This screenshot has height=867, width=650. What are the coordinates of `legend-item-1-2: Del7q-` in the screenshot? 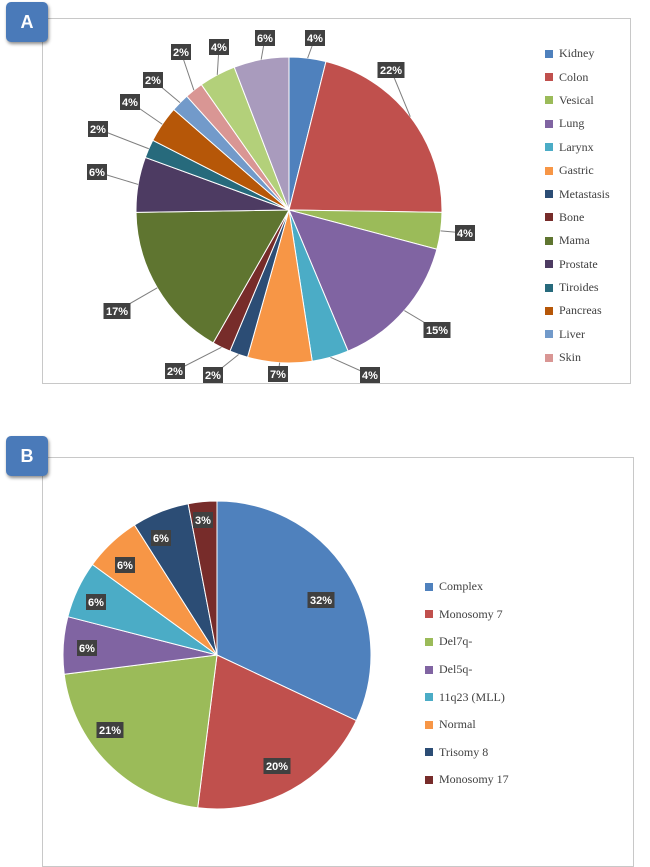 It's located at (467, 642).